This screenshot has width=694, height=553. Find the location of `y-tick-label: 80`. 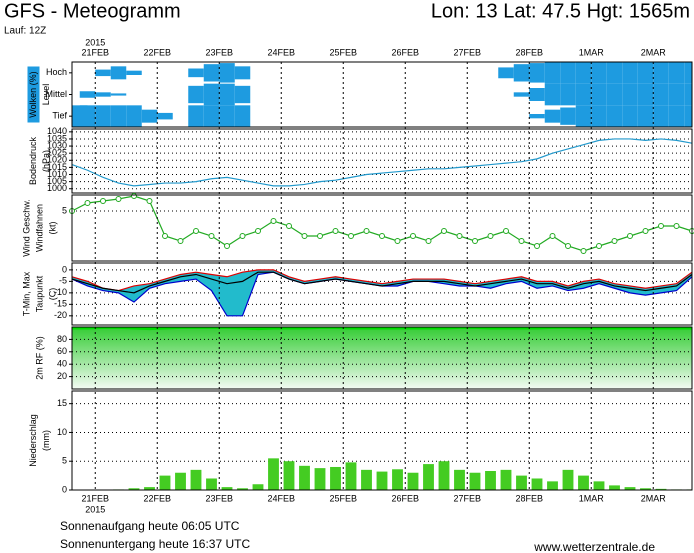

y-tick-label: 80 is located at coordinates (62, 339).